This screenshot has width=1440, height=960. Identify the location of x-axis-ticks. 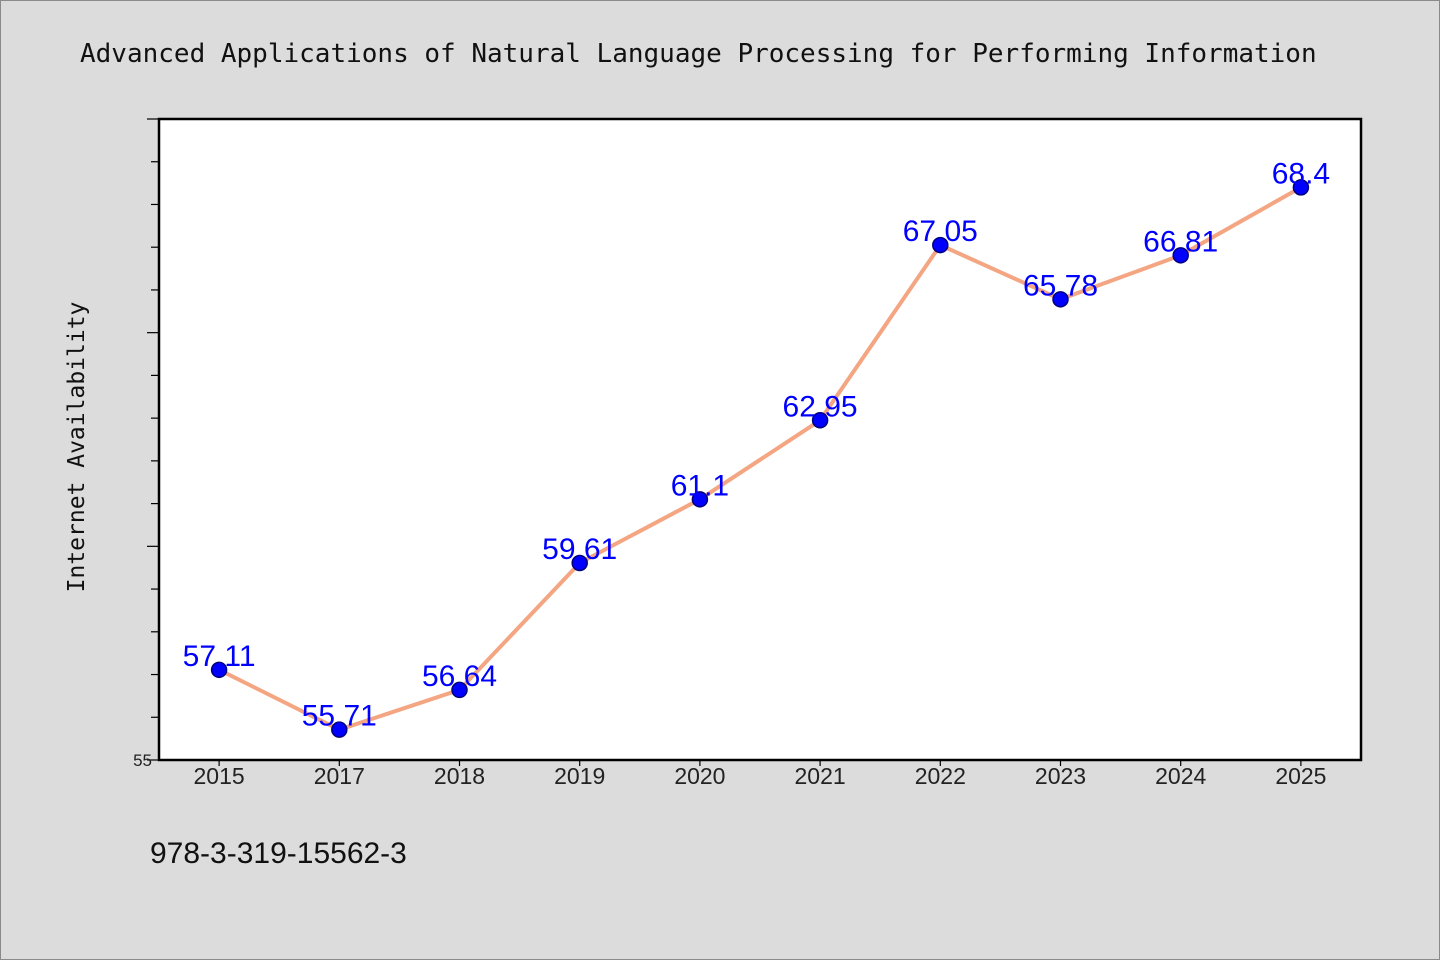
(760, 763).